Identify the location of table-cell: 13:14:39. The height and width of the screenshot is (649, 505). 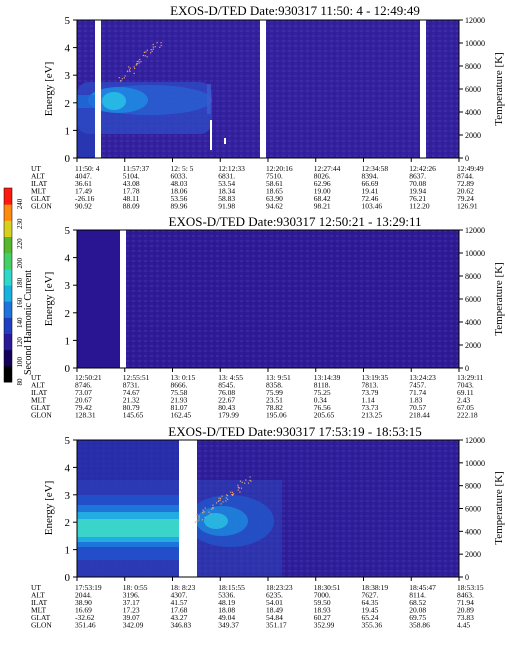
(327, 377).